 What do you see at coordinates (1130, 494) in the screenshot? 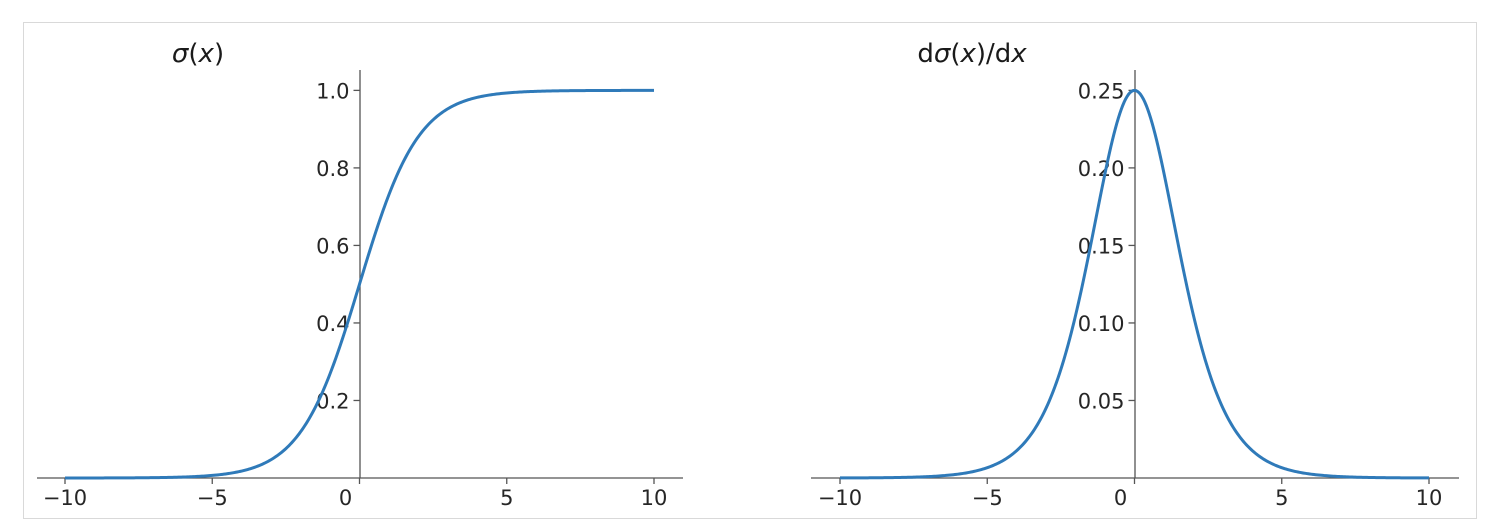
I see `x-tick-group-sigmoid-derivative: −10 −5 0 5 10` at bounding box center [1130, 494].